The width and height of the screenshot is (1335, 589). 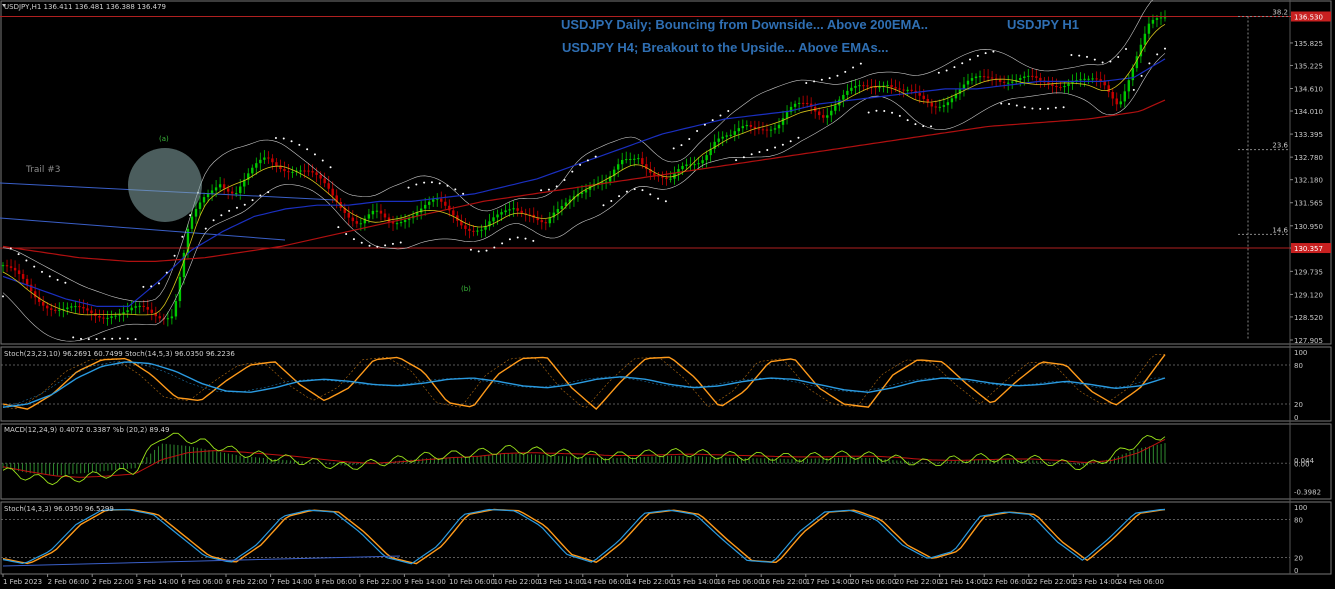 What do you see at coordinates (1300, 353) in the screenshot?
I see `osc-tick-0: 100` at bounding box center [1300, 353].